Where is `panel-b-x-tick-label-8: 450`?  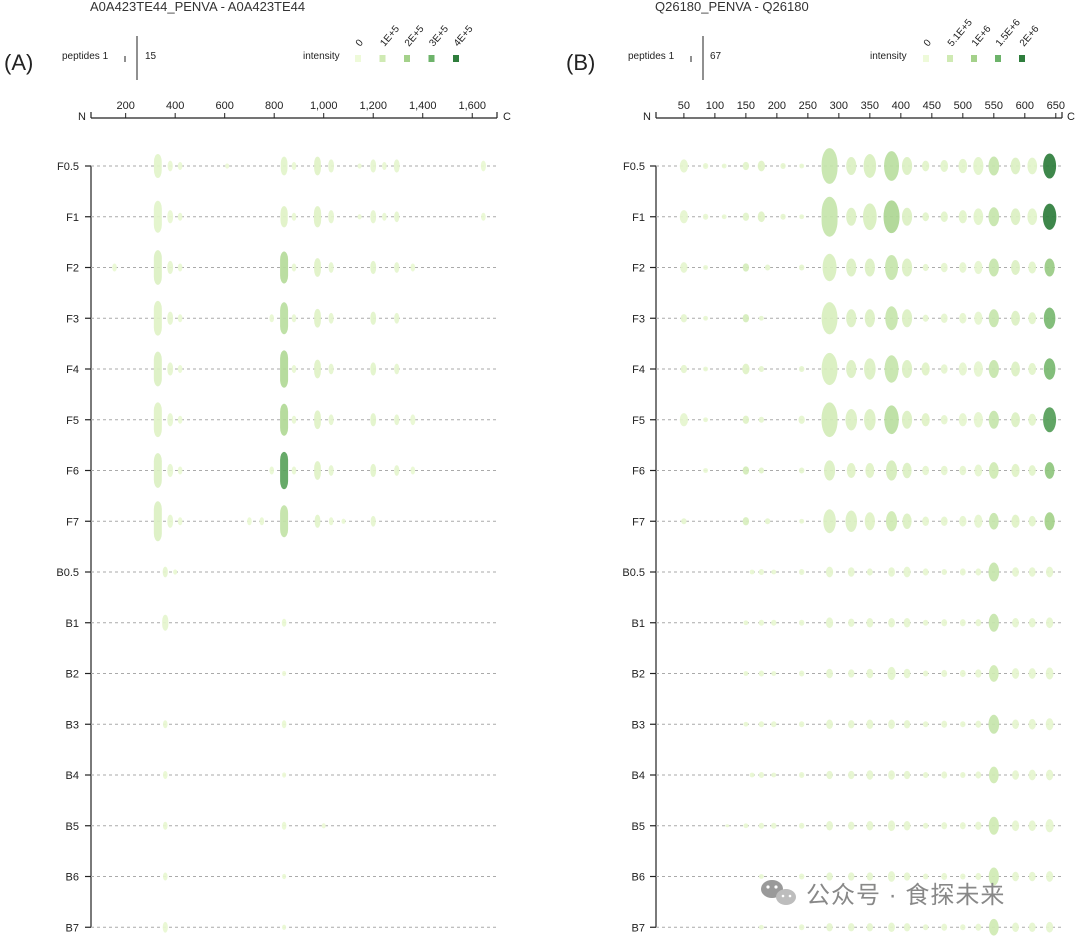 panel-b-x-tick-label-8: 450 is located at coordinates (932, 106).